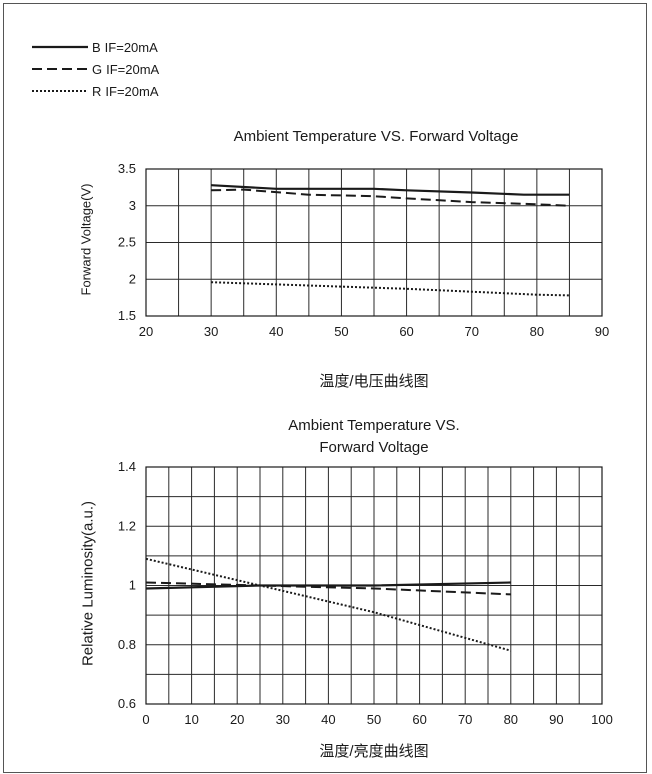 This screenshot has width=652, height=774. I want to click on chart1-x-axis-label: 温度/电压曲线图, so click(374, 381).